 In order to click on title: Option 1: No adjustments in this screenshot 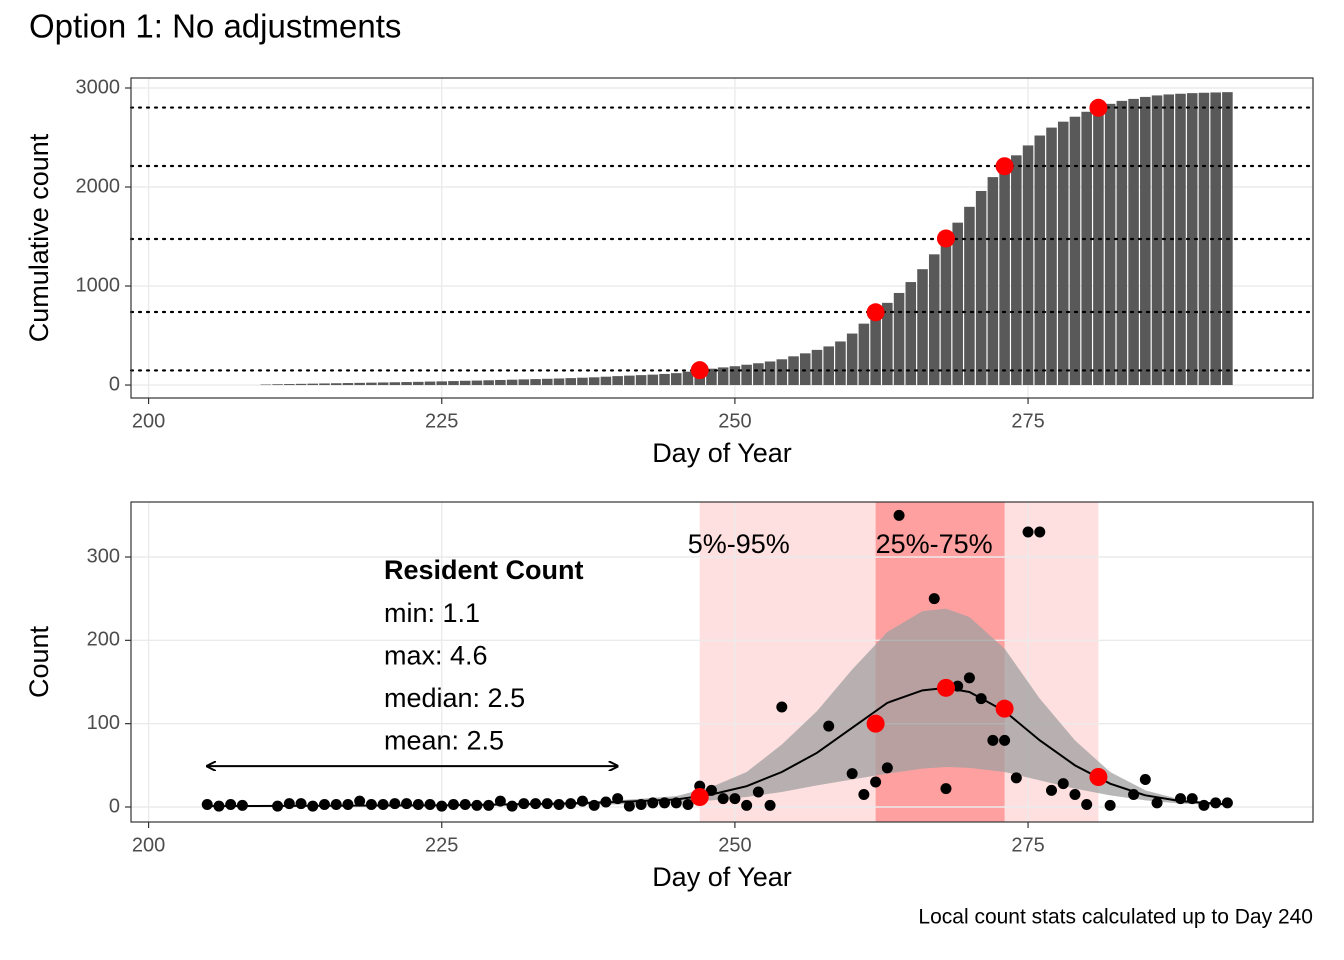, I will do `click(215, 26)`.